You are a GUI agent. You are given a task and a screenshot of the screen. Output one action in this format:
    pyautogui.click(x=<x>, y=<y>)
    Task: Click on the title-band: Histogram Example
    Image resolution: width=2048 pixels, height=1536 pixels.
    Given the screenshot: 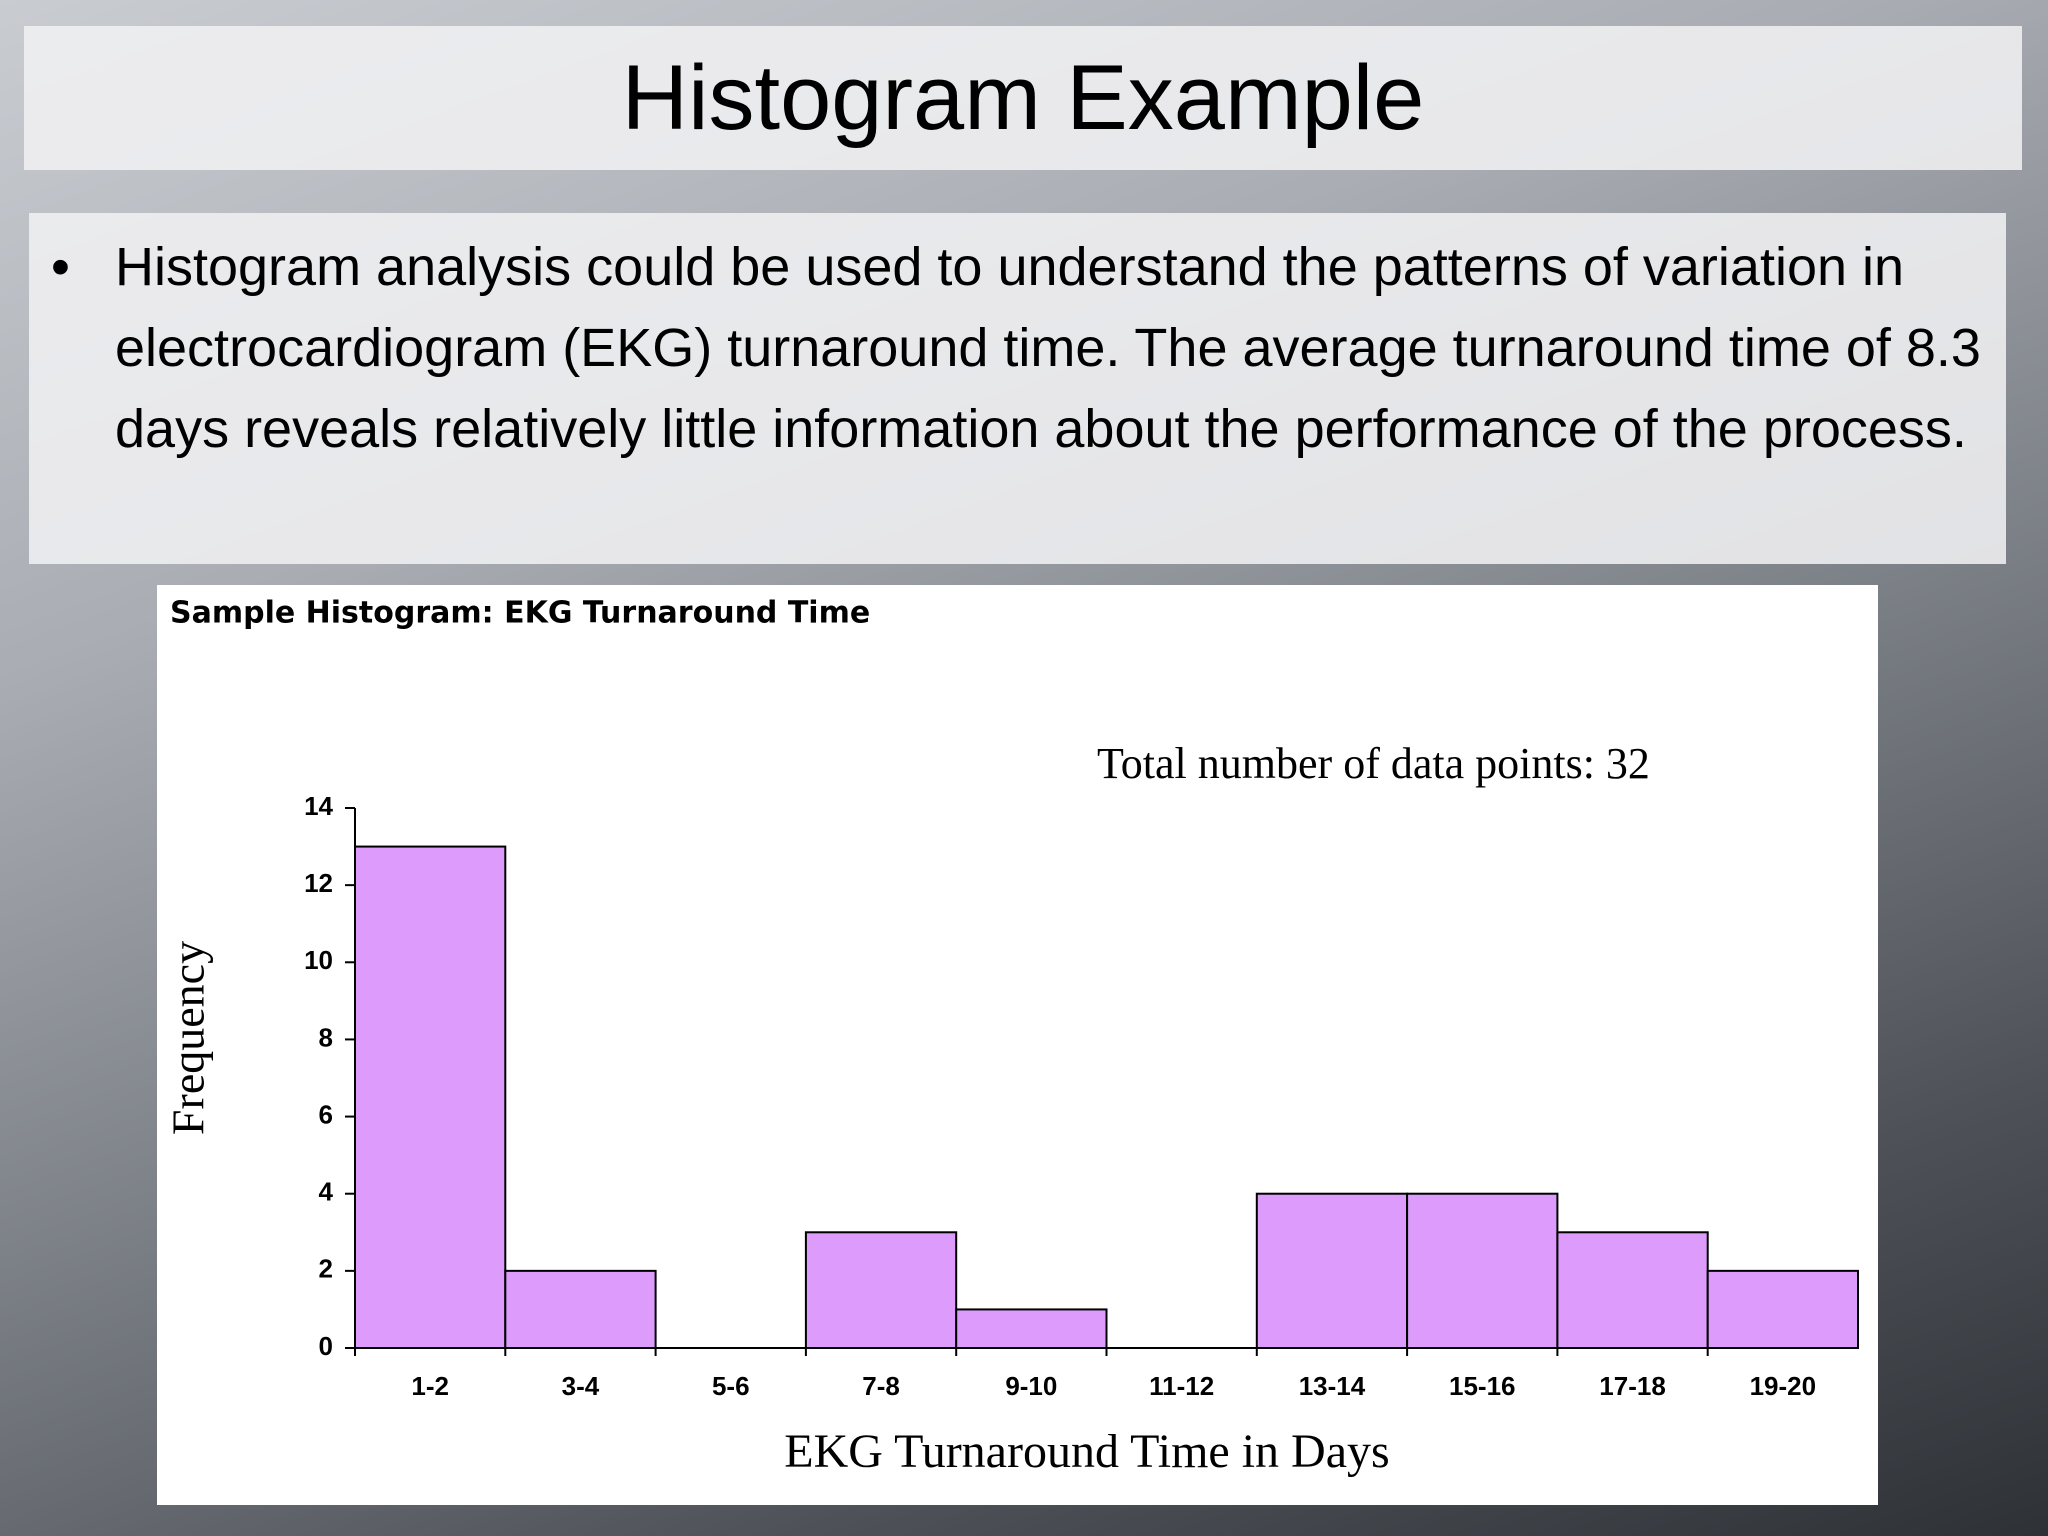 What is the action you would take?
    pyautogui.click(x=1023, y=98)
    